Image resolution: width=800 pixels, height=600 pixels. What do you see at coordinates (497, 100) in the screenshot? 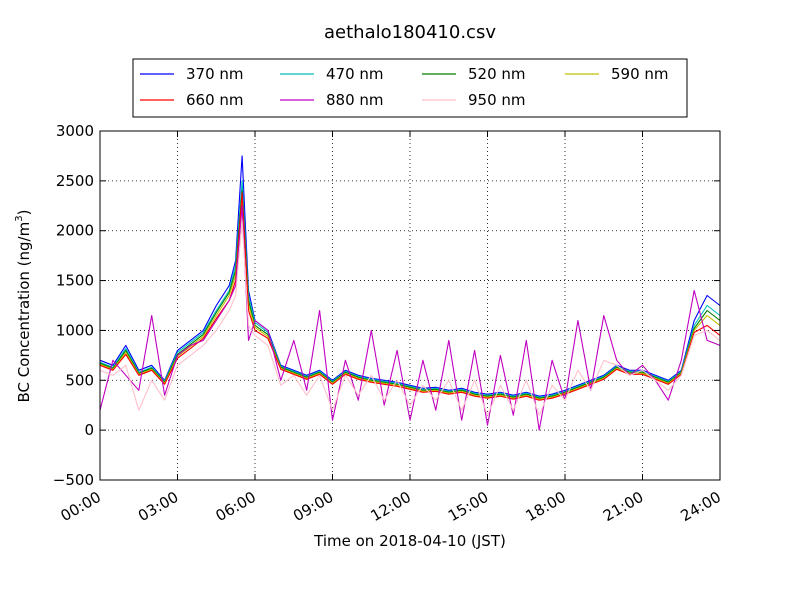
I see `legend-label: 950 nm` at bounding box center [497, 100].